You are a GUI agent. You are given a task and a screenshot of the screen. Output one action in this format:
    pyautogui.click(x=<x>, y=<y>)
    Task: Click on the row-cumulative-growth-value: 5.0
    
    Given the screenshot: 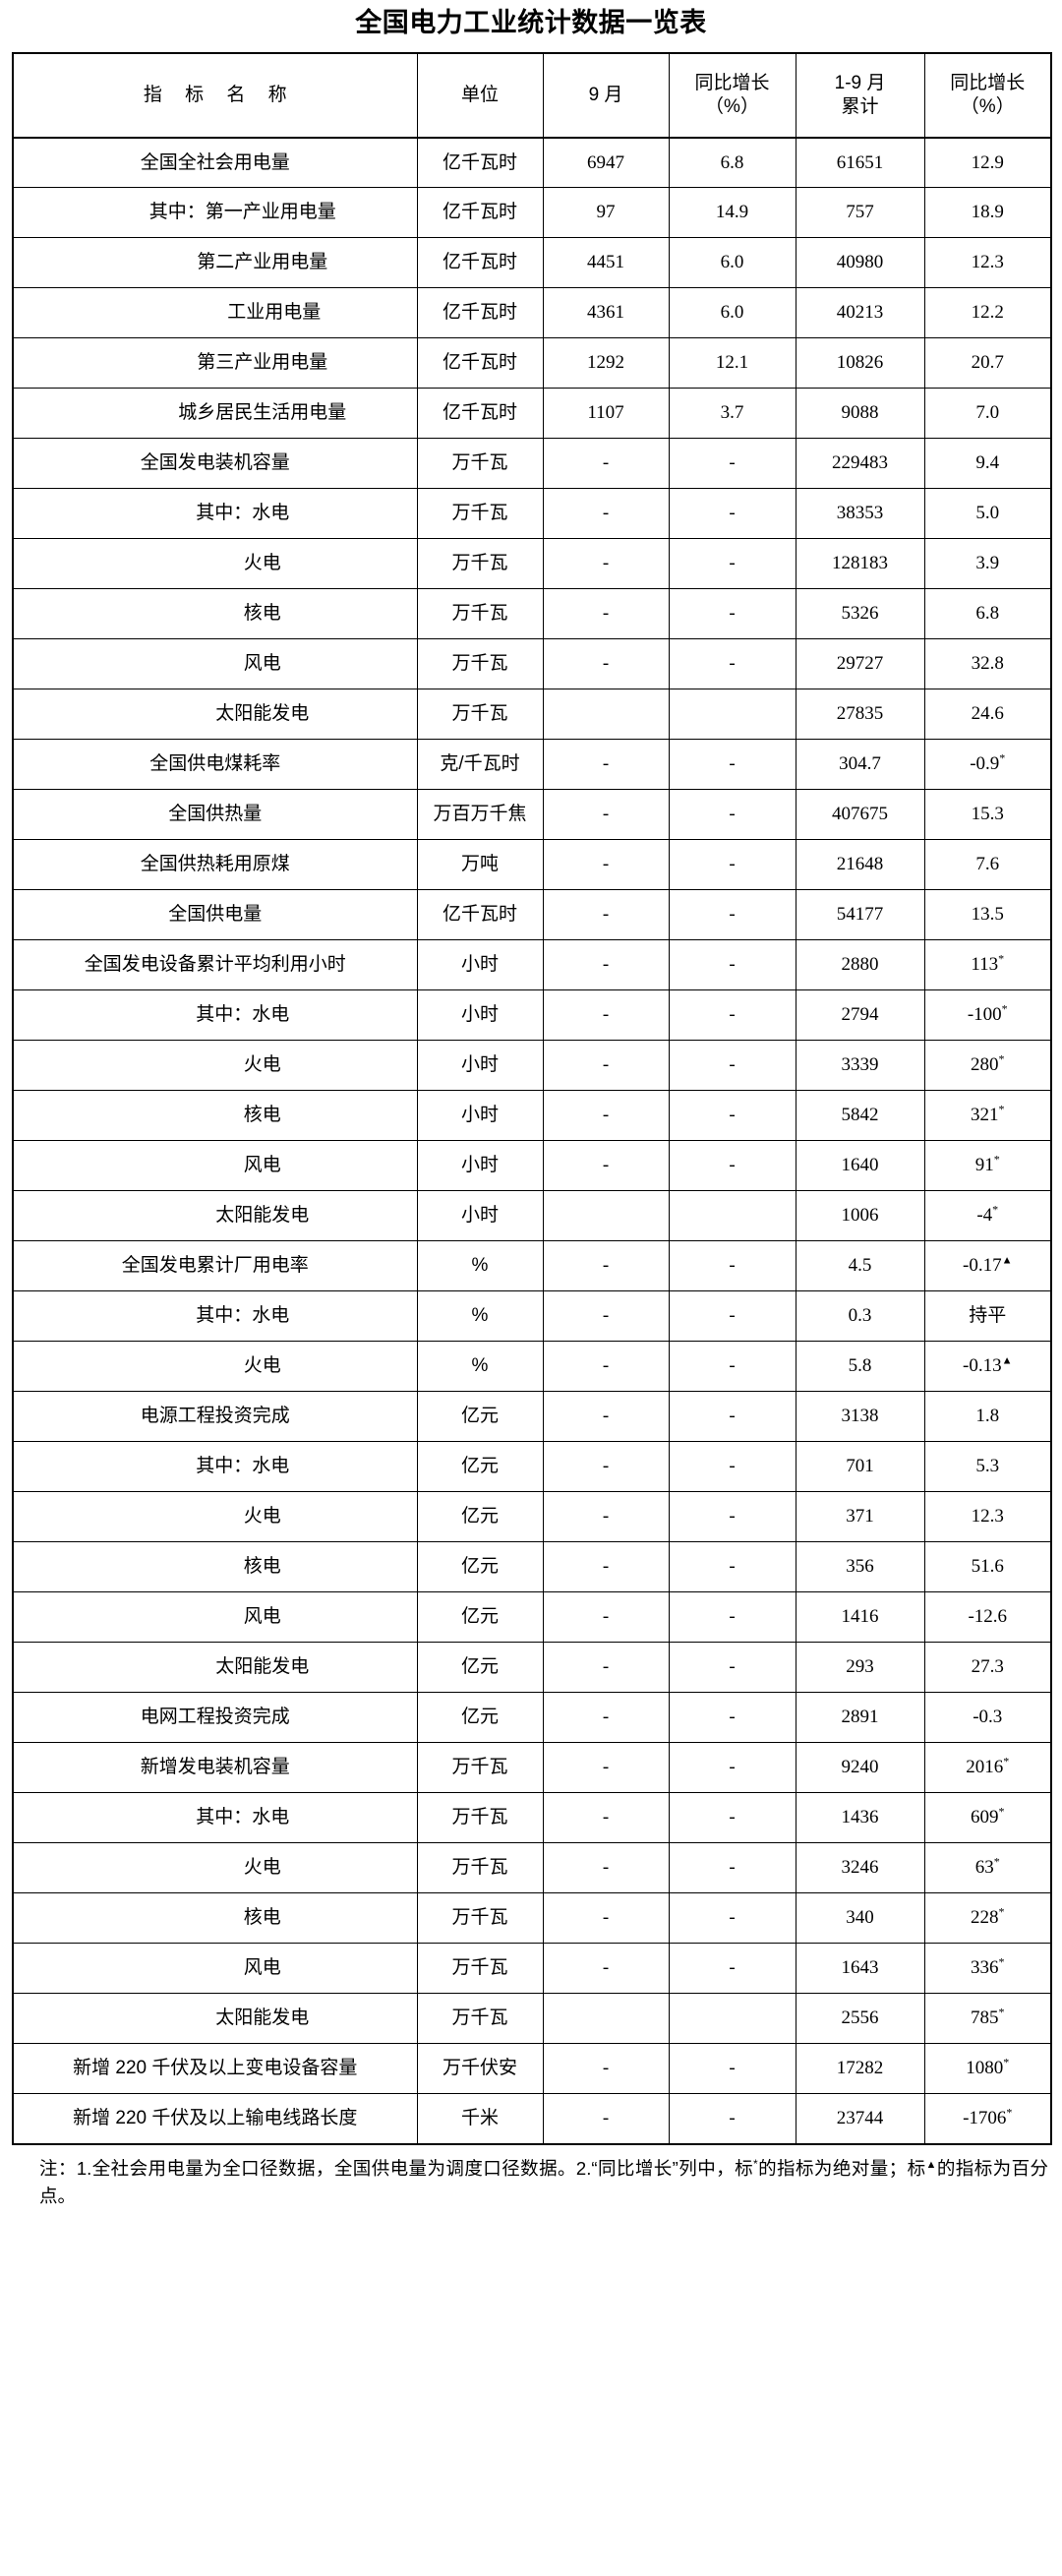 What is the action you would take?
    pyautogui.click(x=987, y=514)
    